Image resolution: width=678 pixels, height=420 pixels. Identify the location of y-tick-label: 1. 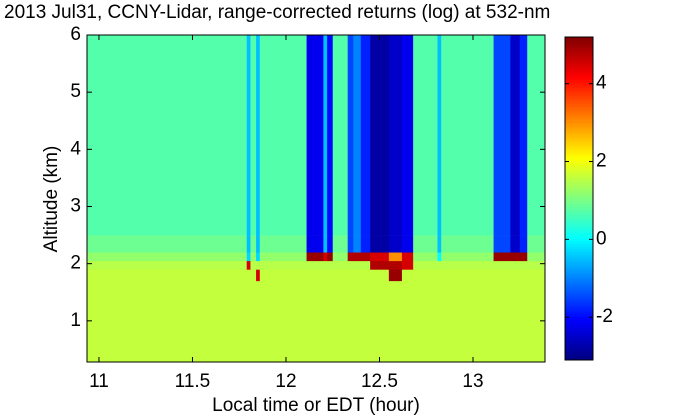
(75, 320).